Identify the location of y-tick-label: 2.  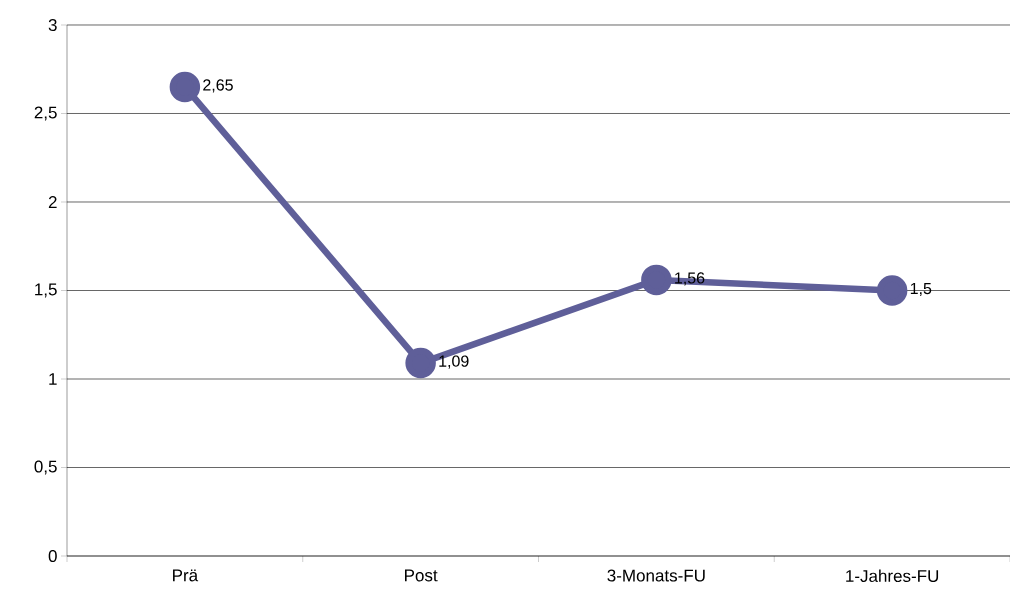
(52, 202).